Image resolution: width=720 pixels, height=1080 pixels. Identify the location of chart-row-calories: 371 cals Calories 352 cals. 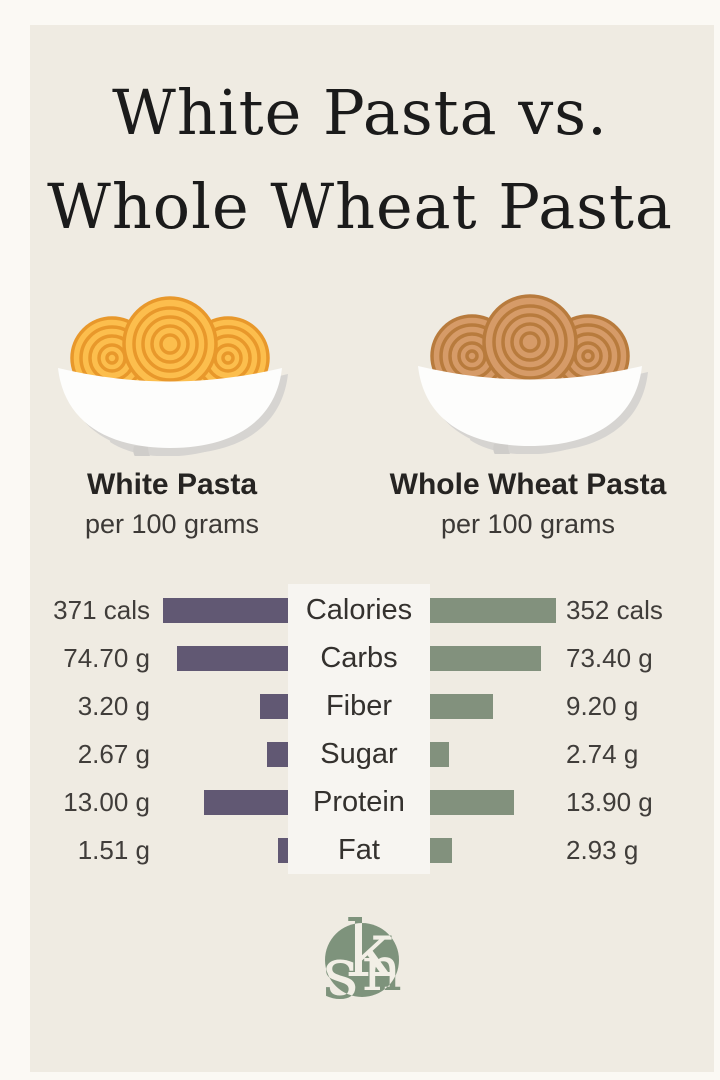
(360, 610).